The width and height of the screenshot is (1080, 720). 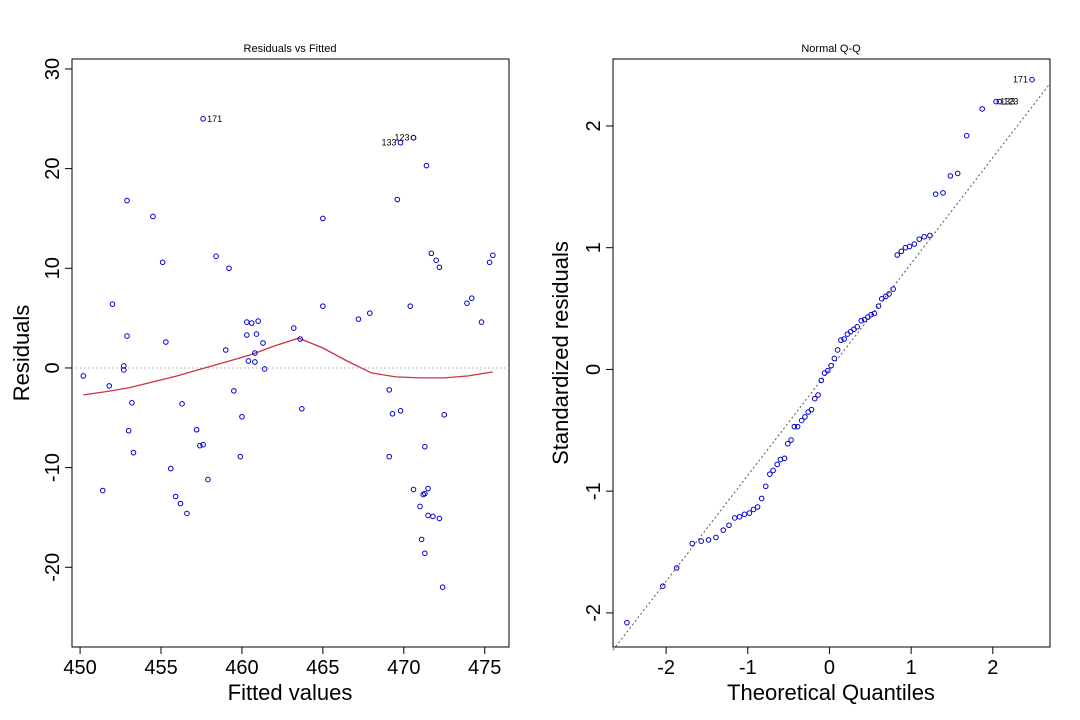 What do you see at coordinates (53, 268) in the screenshot?
I see `y-tick-label: 10` at bounding box center [53, 268].